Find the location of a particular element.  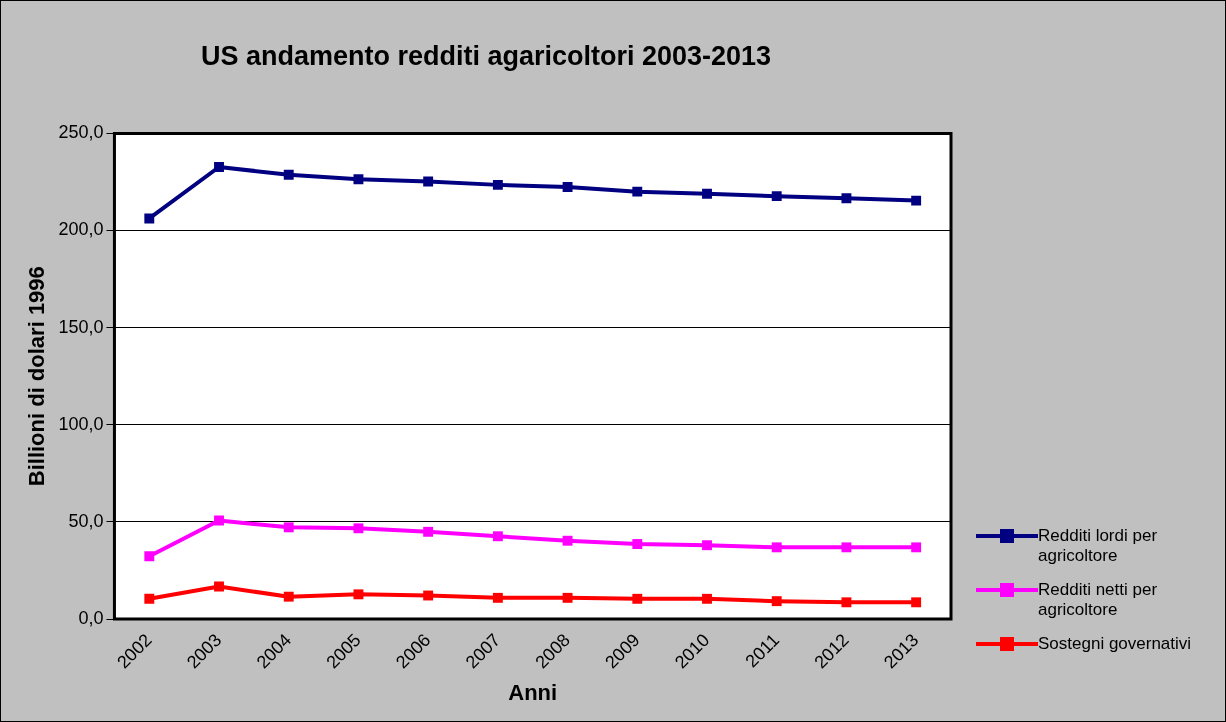

legend-label: Redditi netti per agricoltore is located at coordinates (1098, 600).